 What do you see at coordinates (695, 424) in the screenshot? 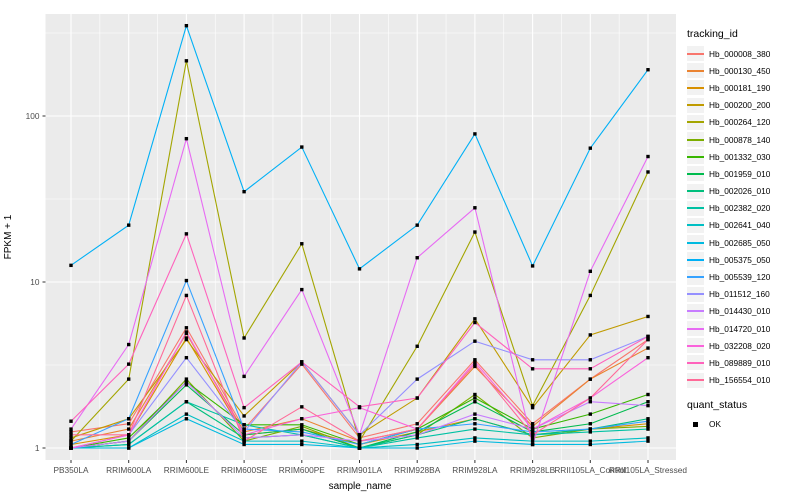
I see `black-square-point-icon` at bounding box center [695, 424].